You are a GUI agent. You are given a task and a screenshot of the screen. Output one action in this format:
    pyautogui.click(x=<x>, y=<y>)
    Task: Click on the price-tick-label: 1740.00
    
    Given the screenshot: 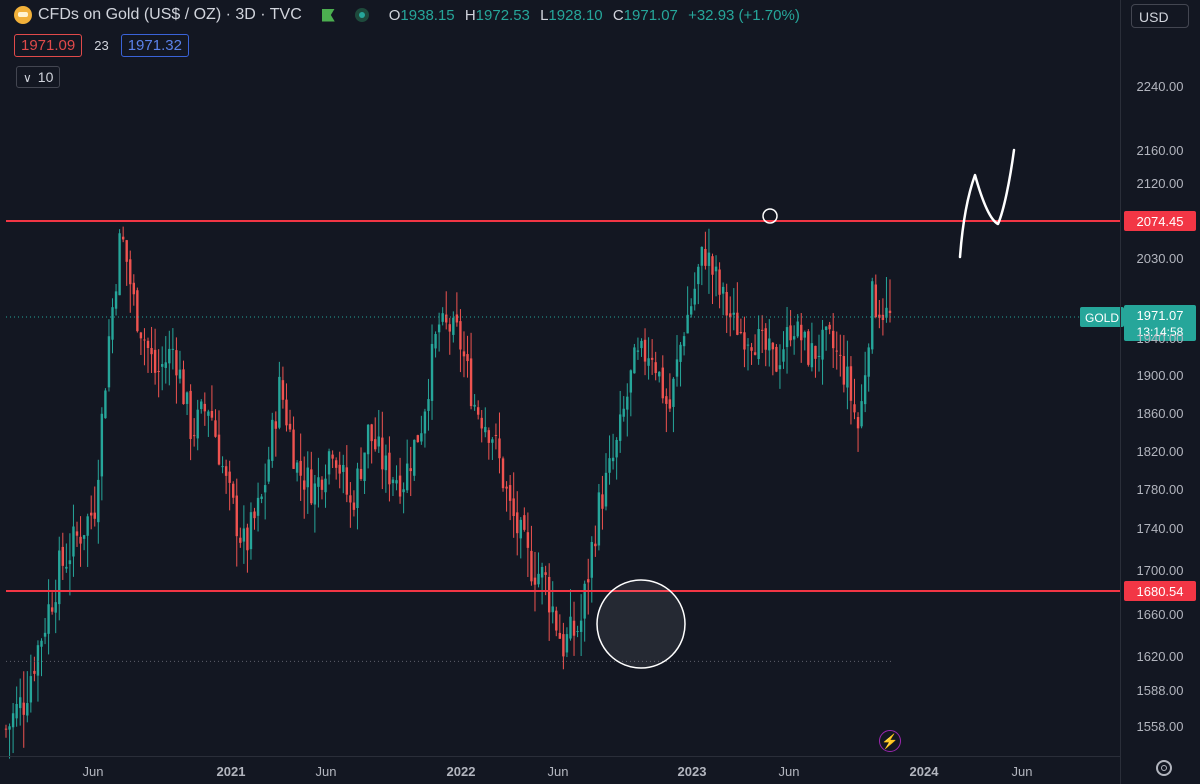 What is the action you would take?
    pyautogui.click(x=1160, y=528)
    